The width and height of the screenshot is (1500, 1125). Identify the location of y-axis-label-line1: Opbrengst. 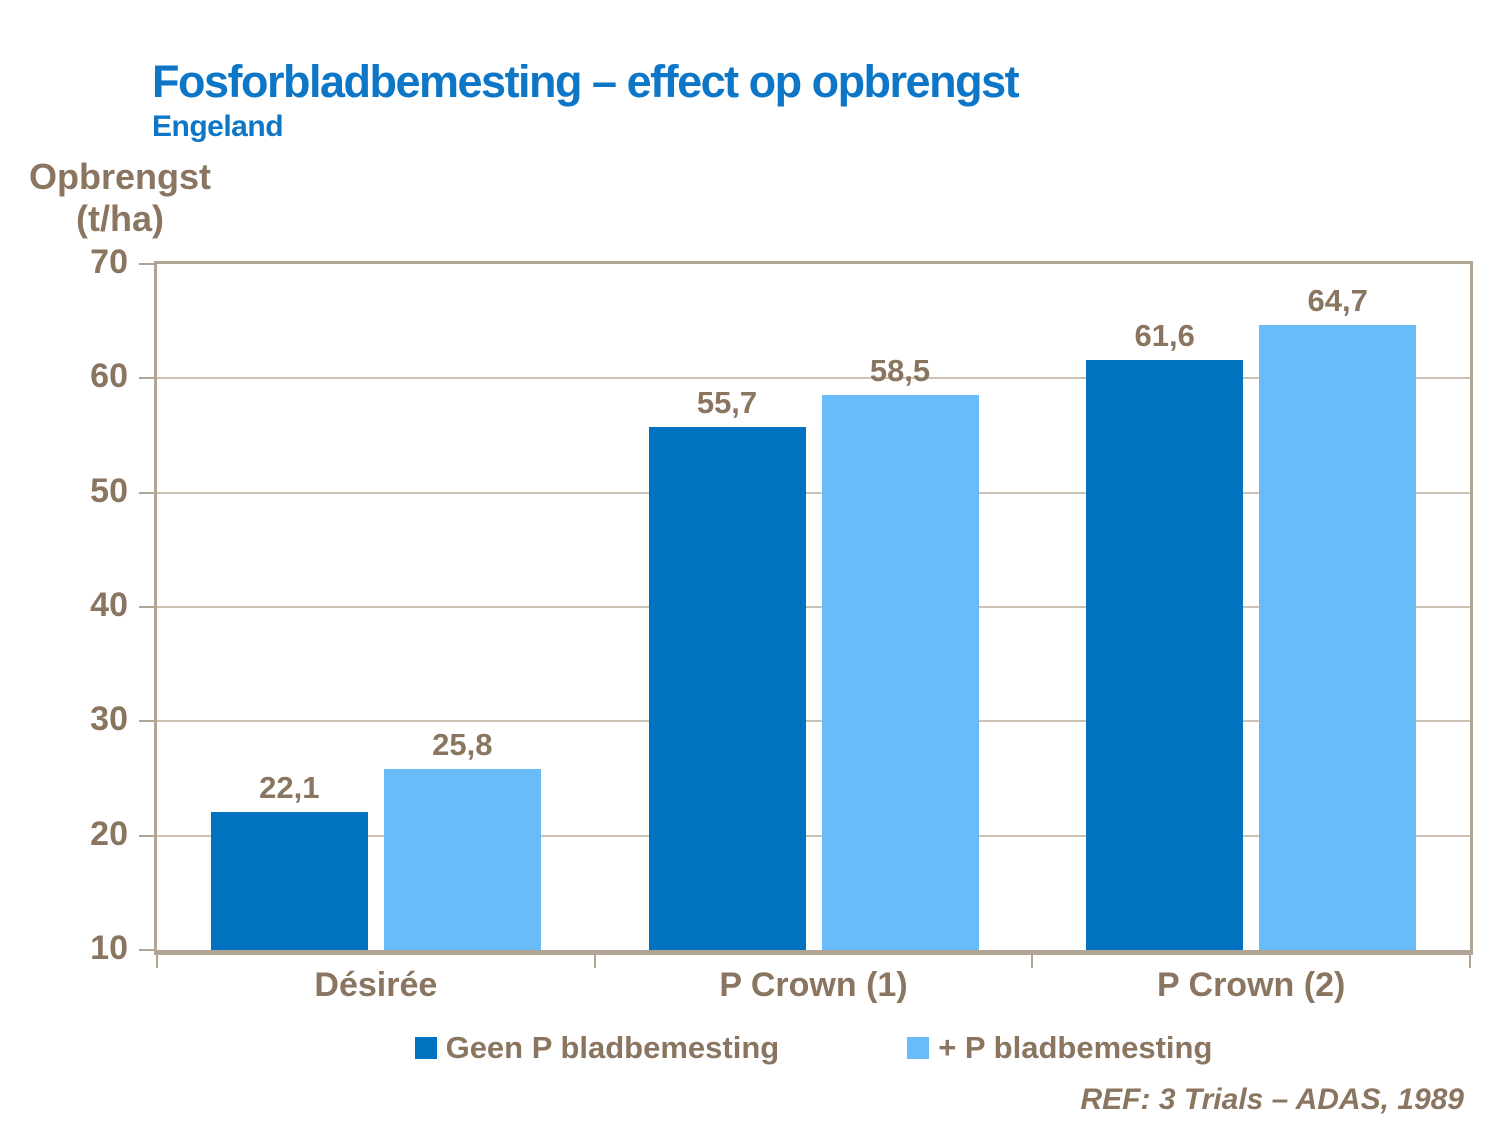
(119, 176).